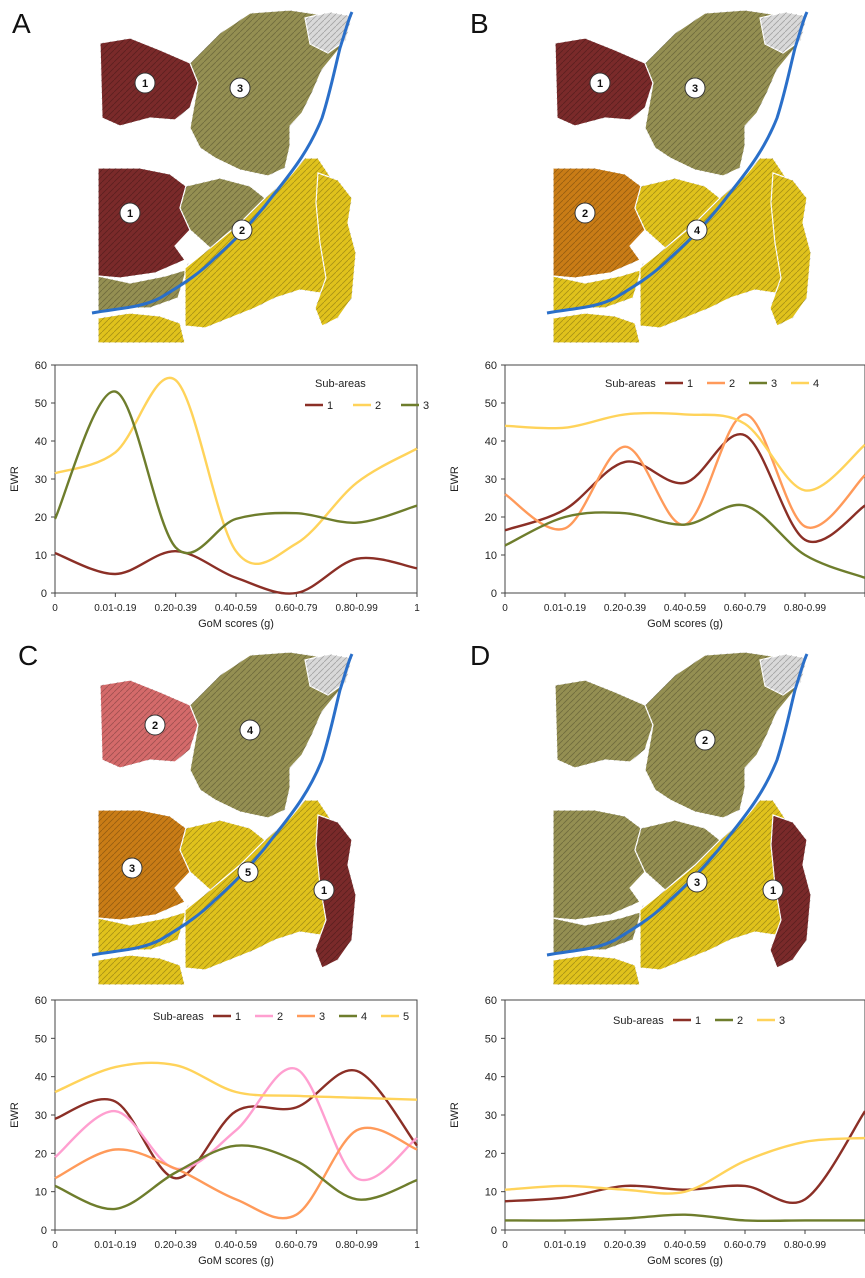  What do you see at coordinates (28, 655) in the screenshot?
I see `panel-letter: C` at bounding box center [28, 655].